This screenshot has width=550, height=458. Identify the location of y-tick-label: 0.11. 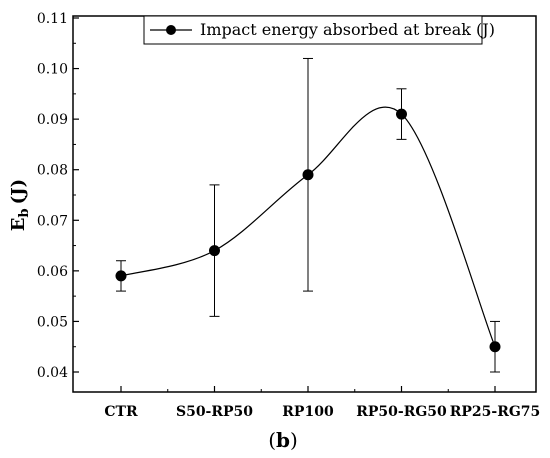
(52, 19).